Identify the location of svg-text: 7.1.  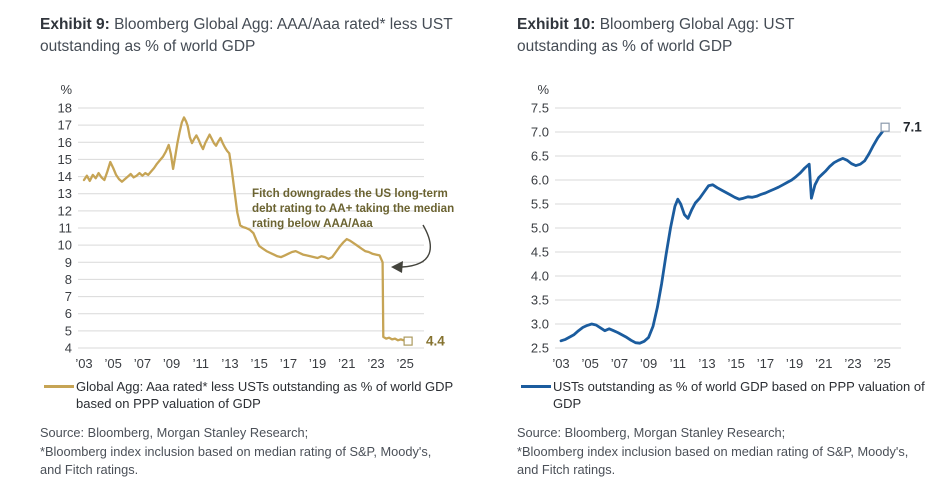
(912, 127).